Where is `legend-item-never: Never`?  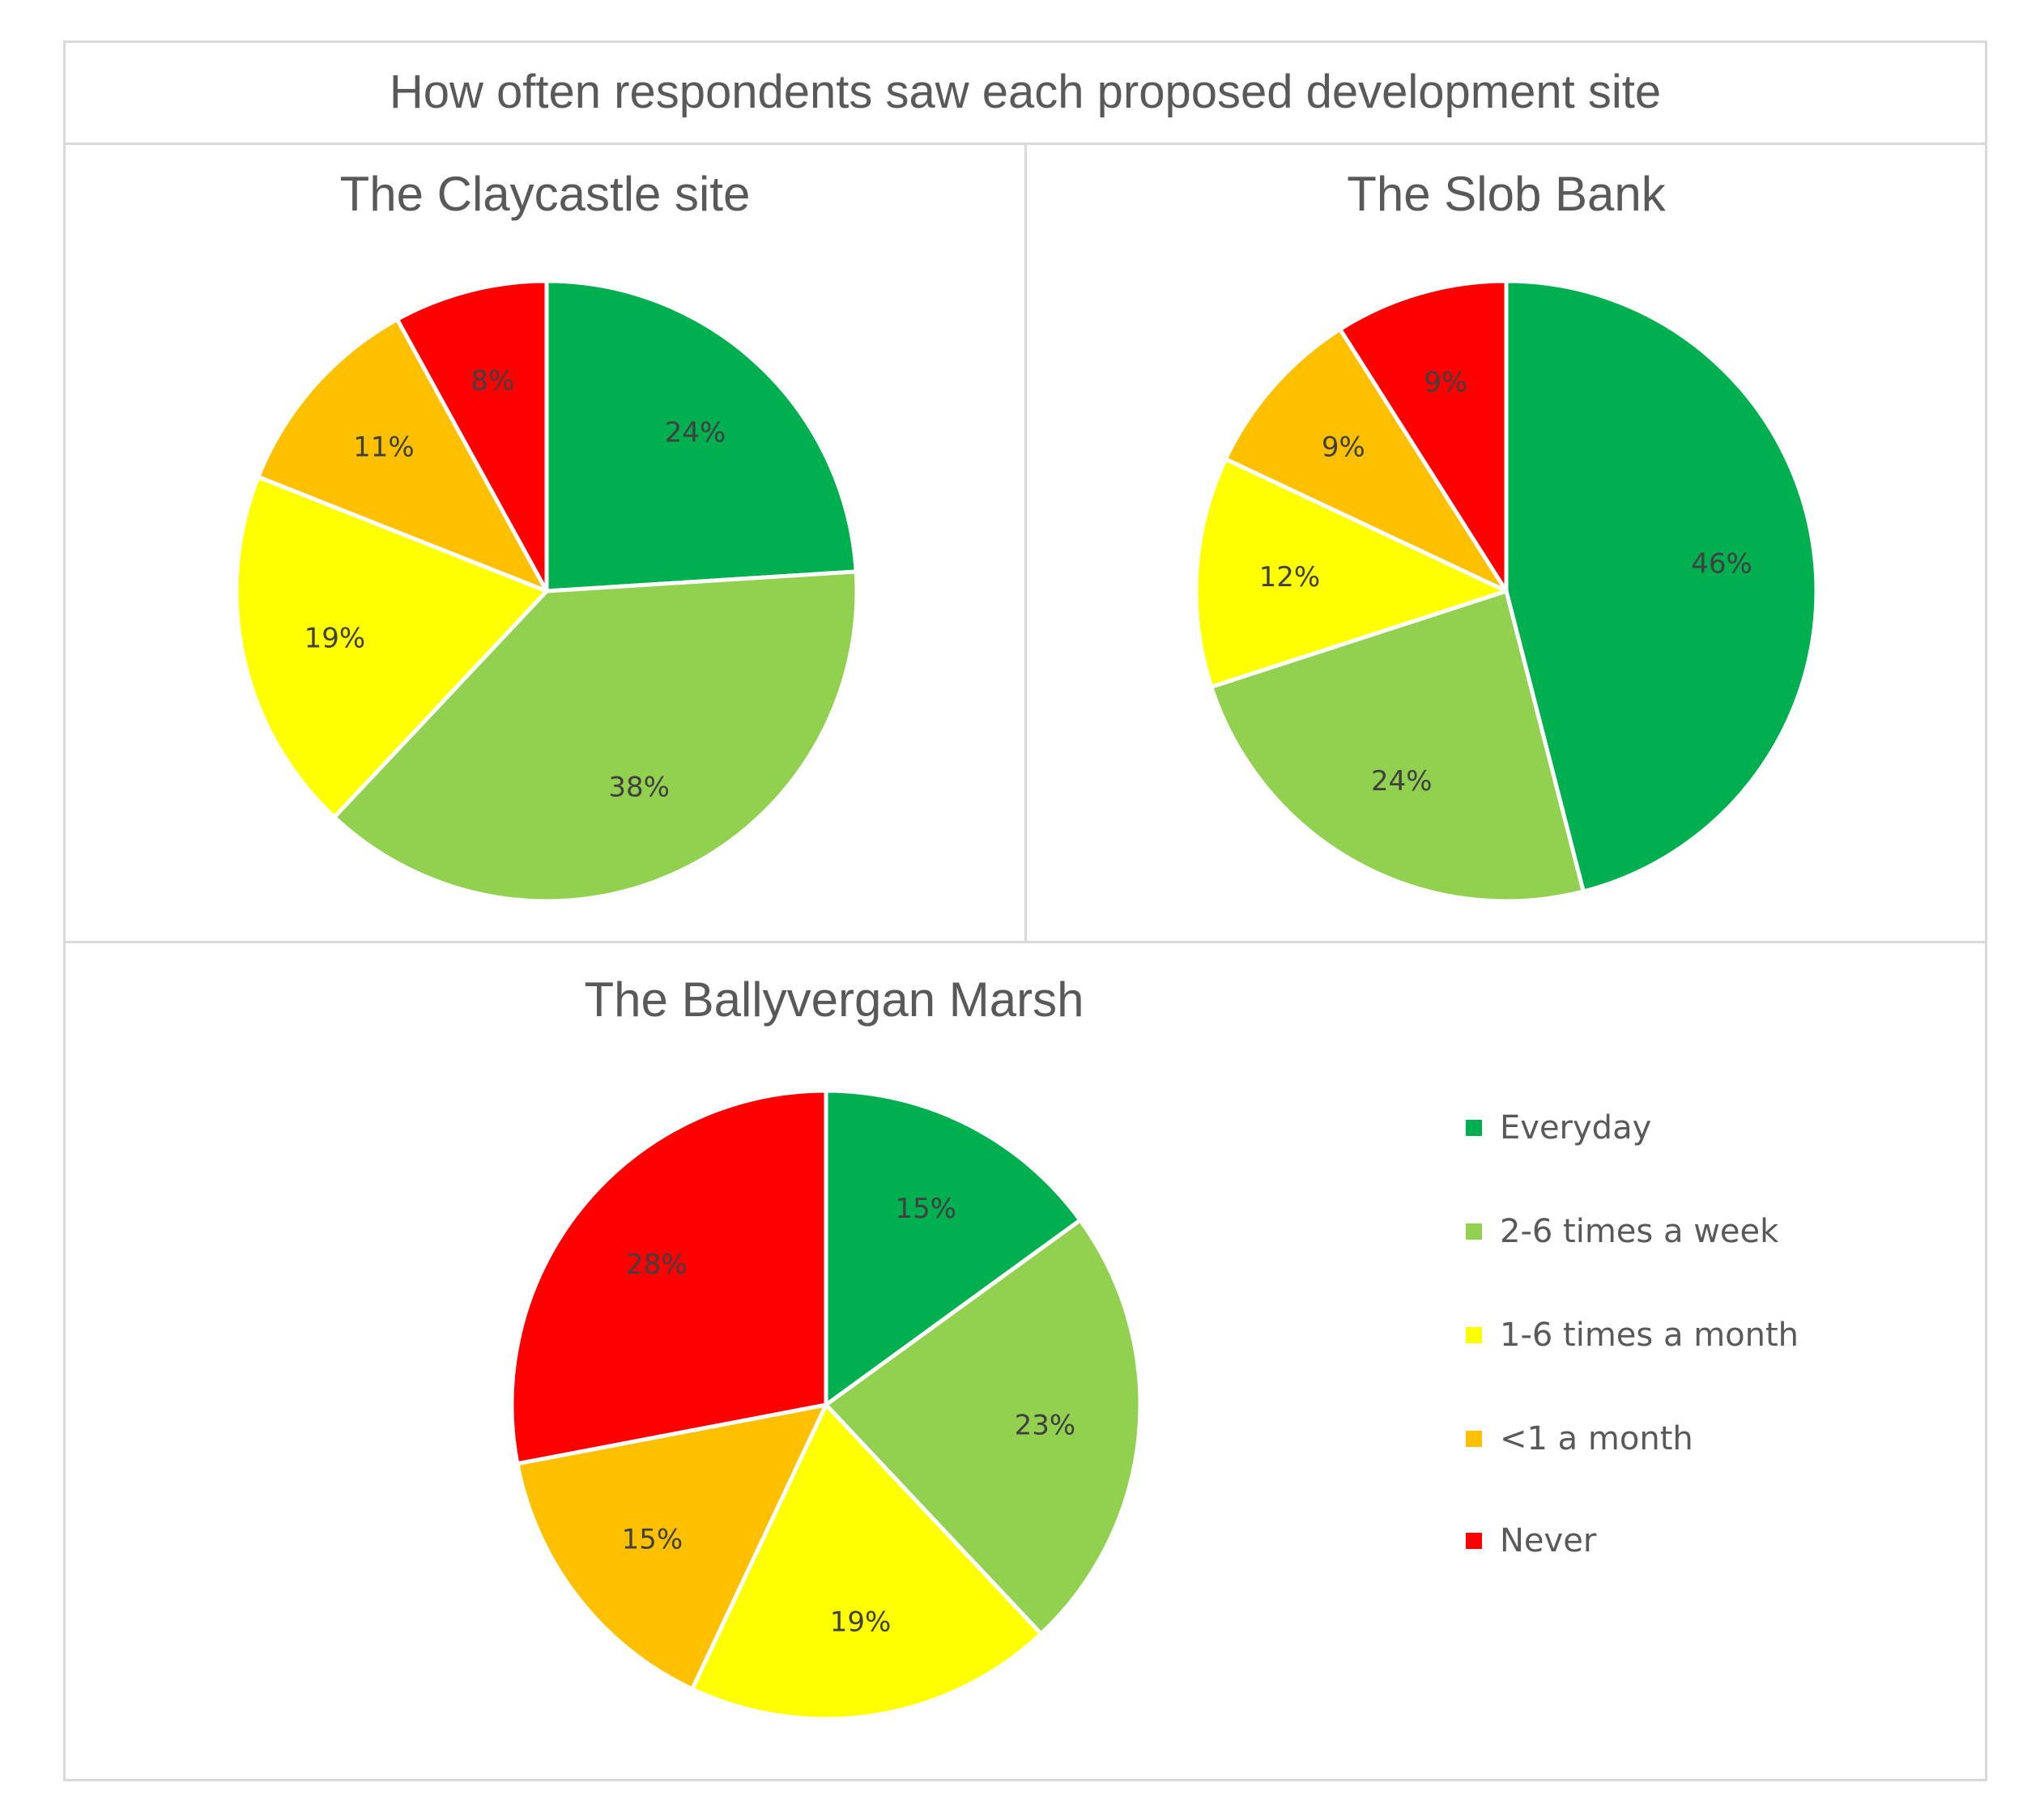
legend-item-never: Never is located at coordinates (1531, 1540).